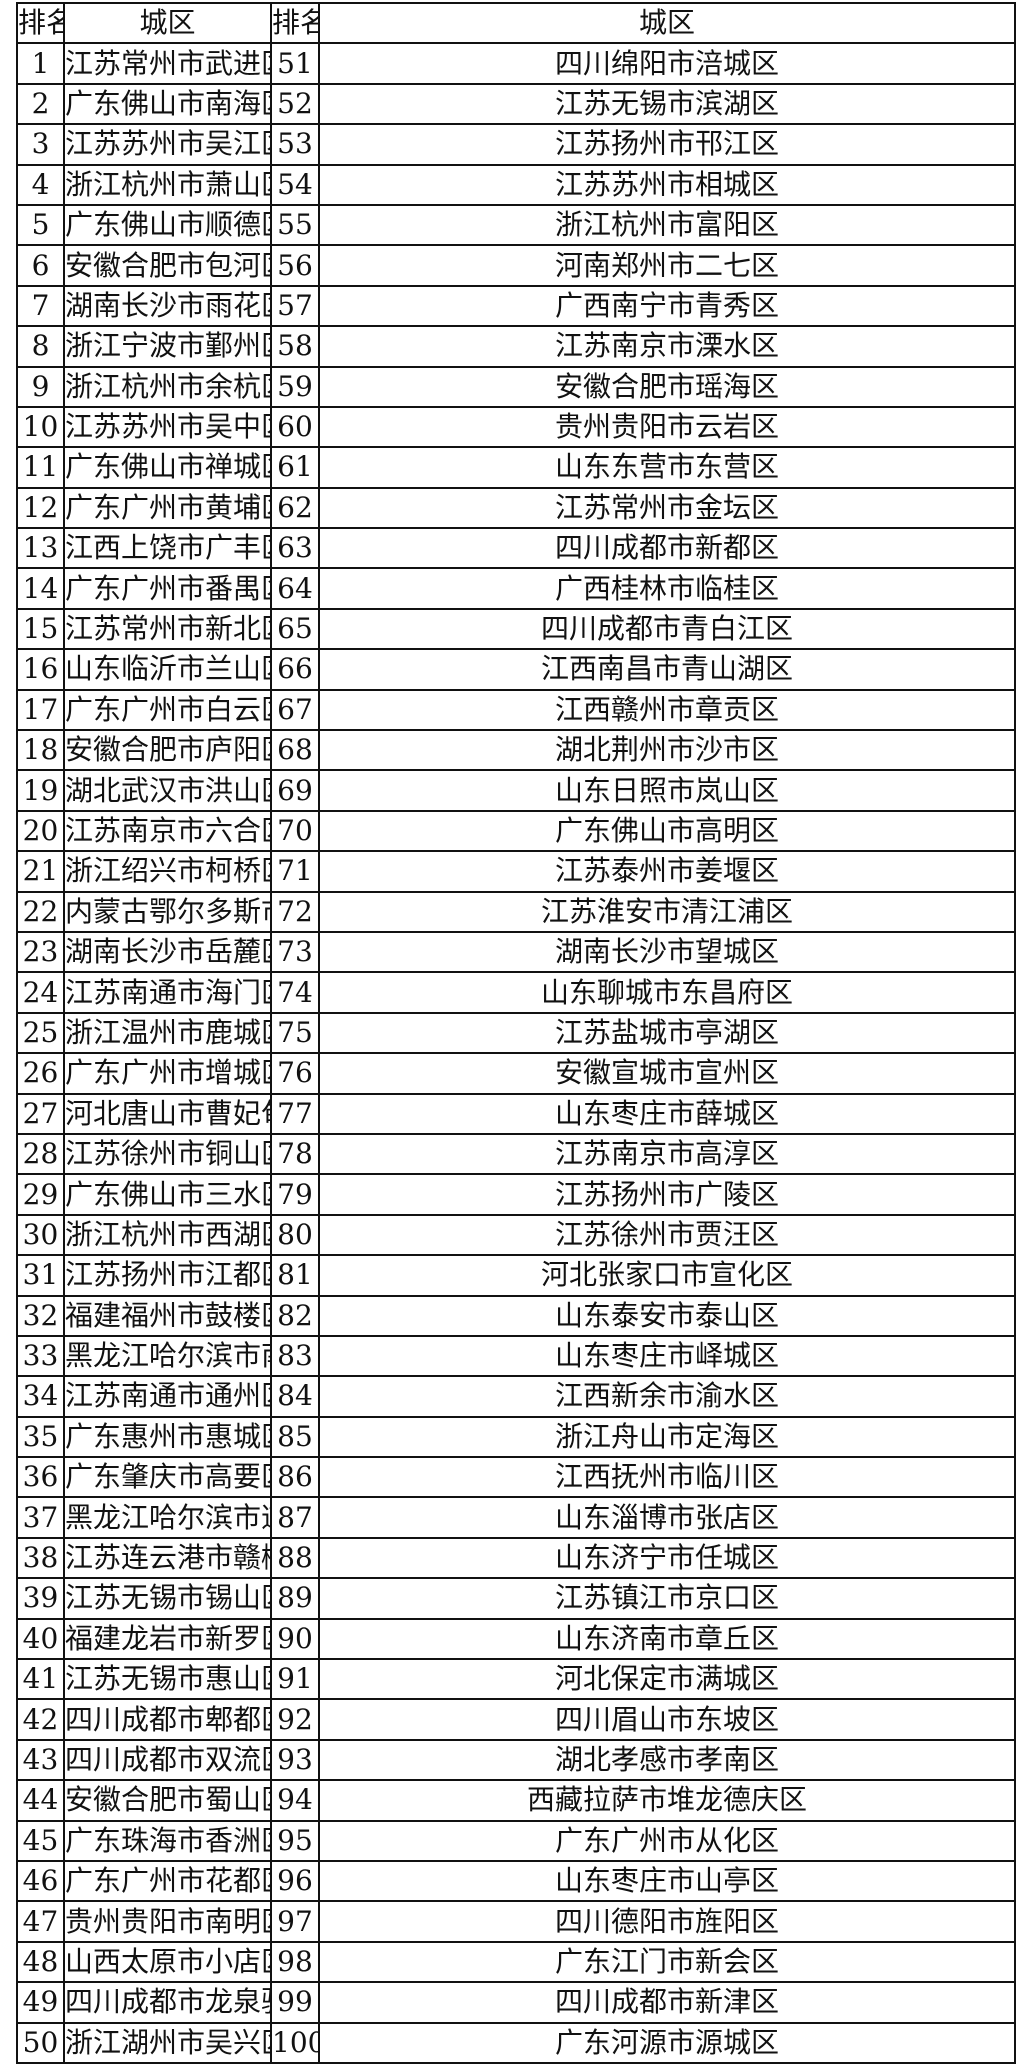  Describe the element at coordinates (40, 831) in the screenshot. I see `rank-cell: 20` at that location.